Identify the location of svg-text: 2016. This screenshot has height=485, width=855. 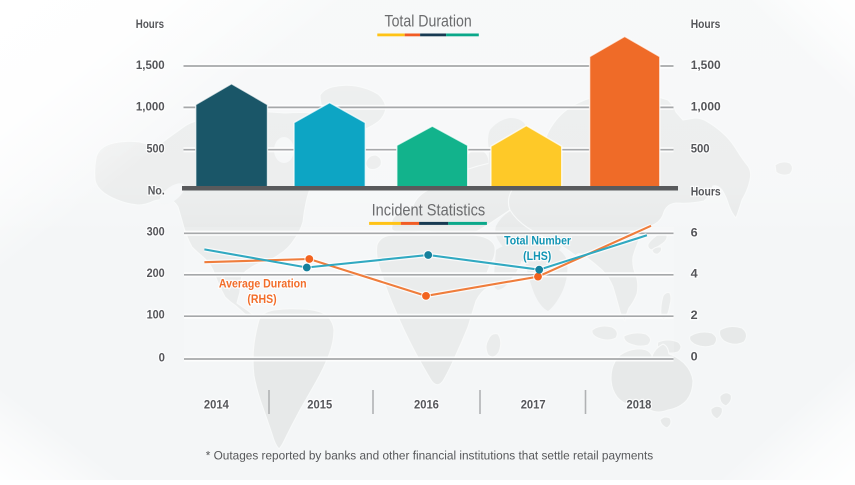
(426, 404).